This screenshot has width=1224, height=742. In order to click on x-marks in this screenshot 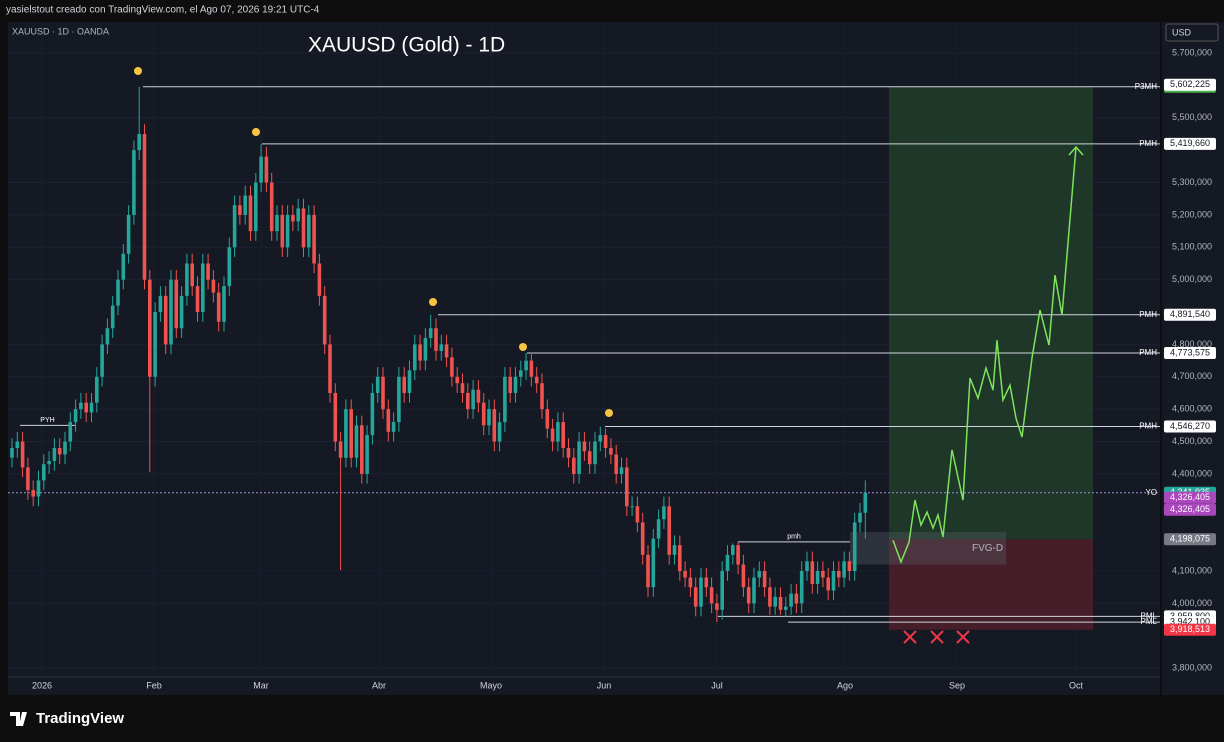, I will do `click(936, 637)`.